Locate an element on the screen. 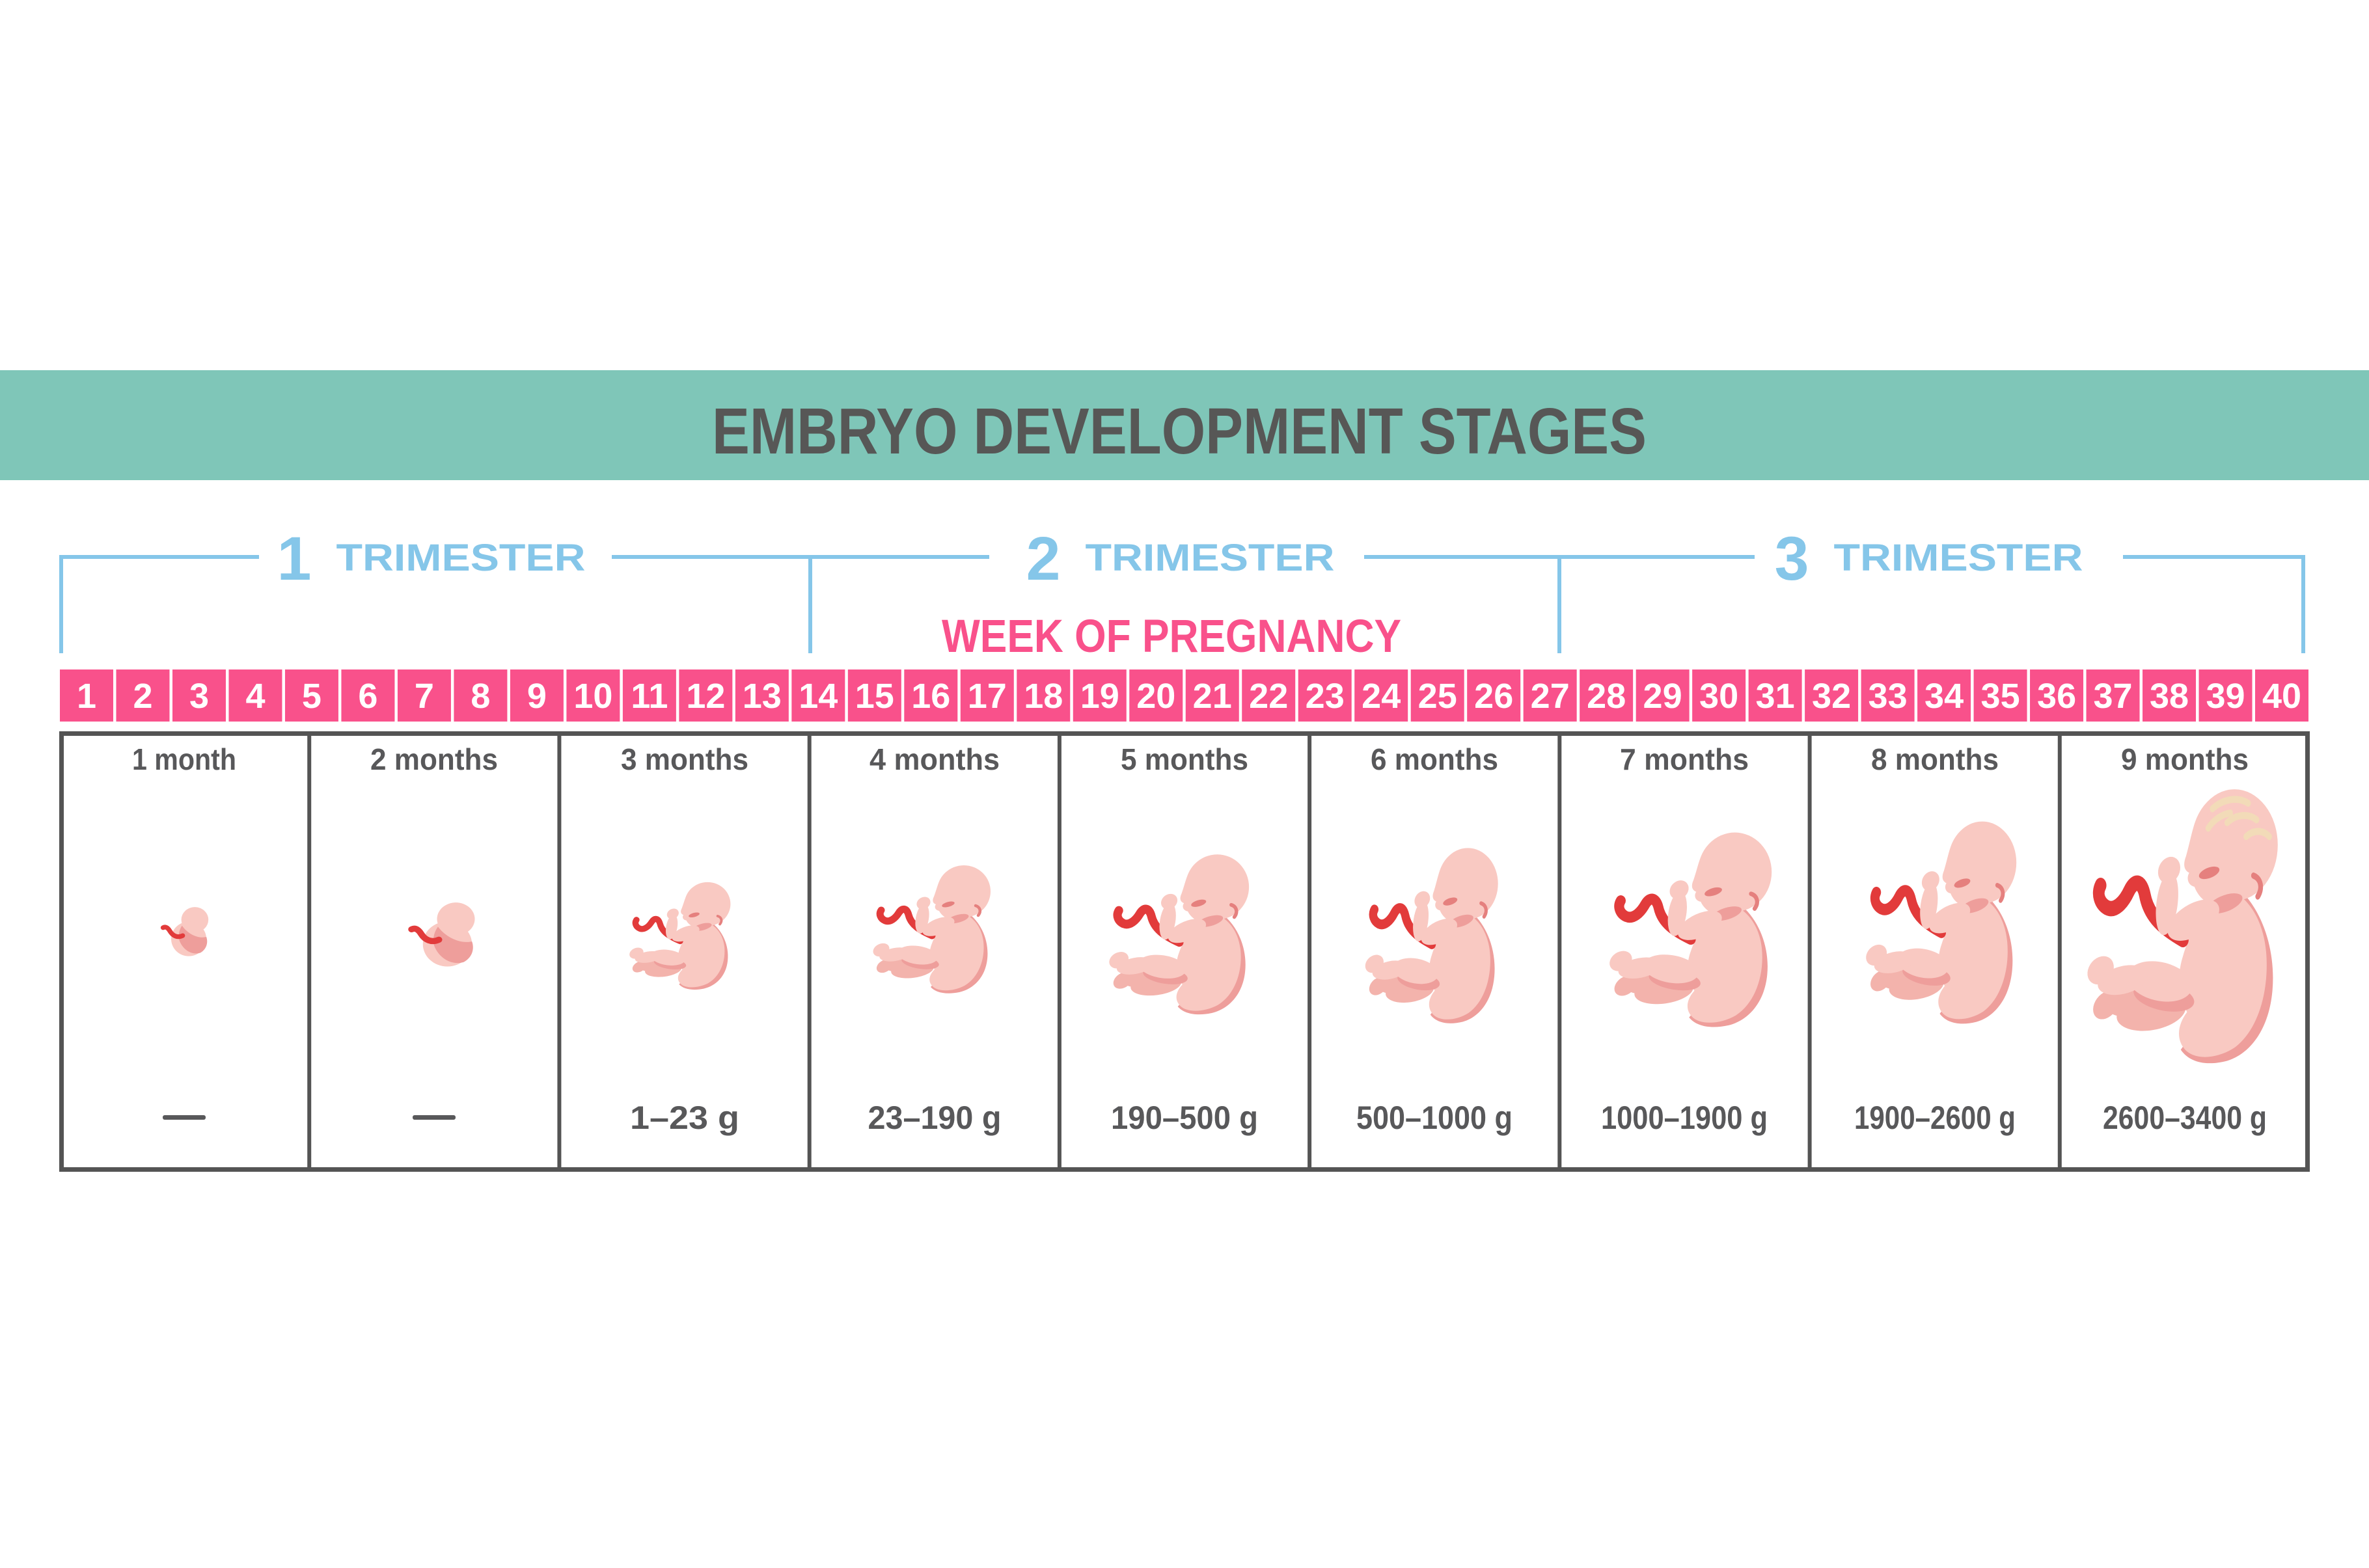  svg-text: 20 is located at coordinates (1156, 696).